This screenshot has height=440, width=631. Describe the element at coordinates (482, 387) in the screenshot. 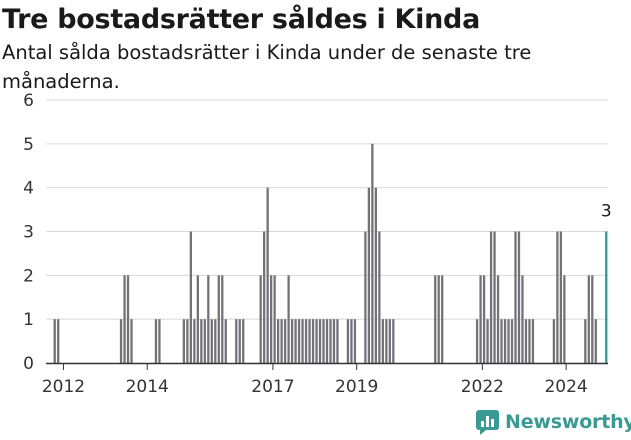

I see `x-tick-label: 2022` at that location.